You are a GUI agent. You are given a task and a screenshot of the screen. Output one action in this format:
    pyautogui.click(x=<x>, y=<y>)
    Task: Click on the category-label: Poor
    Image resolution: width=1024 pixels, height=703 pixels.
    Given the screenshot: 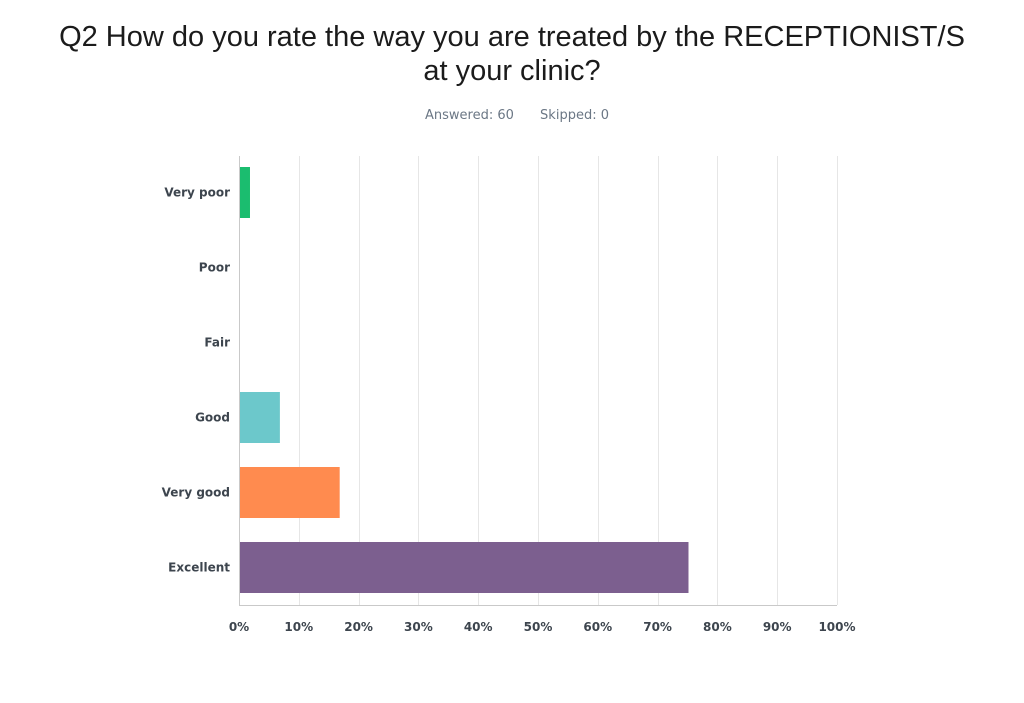 What is the action you would take?
    pyautogui.click(x=214, y=268)
    